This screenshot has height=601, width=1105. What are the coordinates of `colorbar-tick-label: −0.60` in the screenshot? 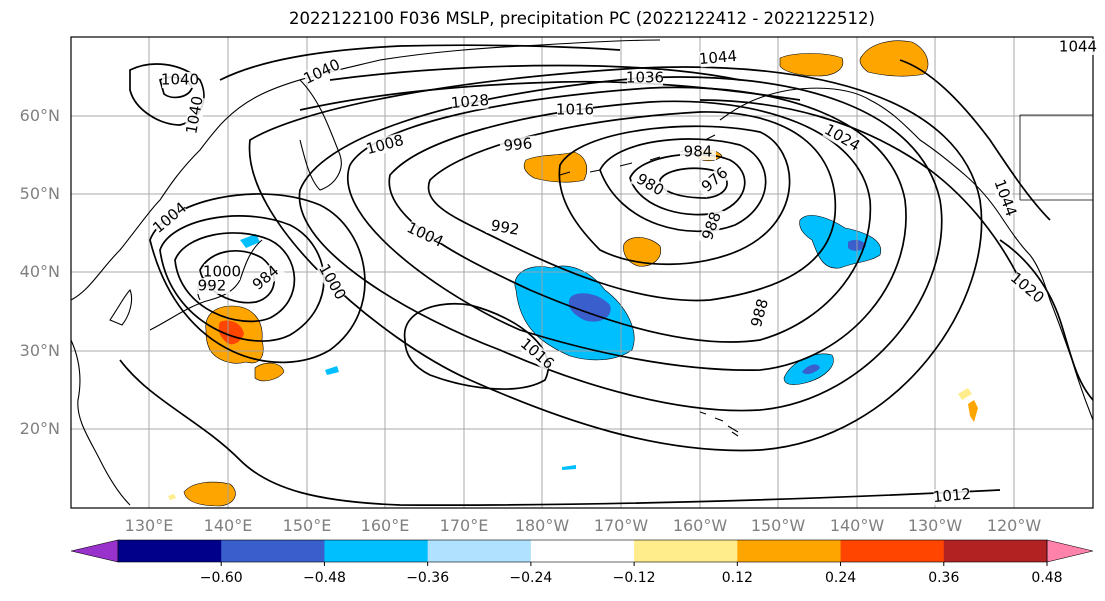 It's located at (221, 578).